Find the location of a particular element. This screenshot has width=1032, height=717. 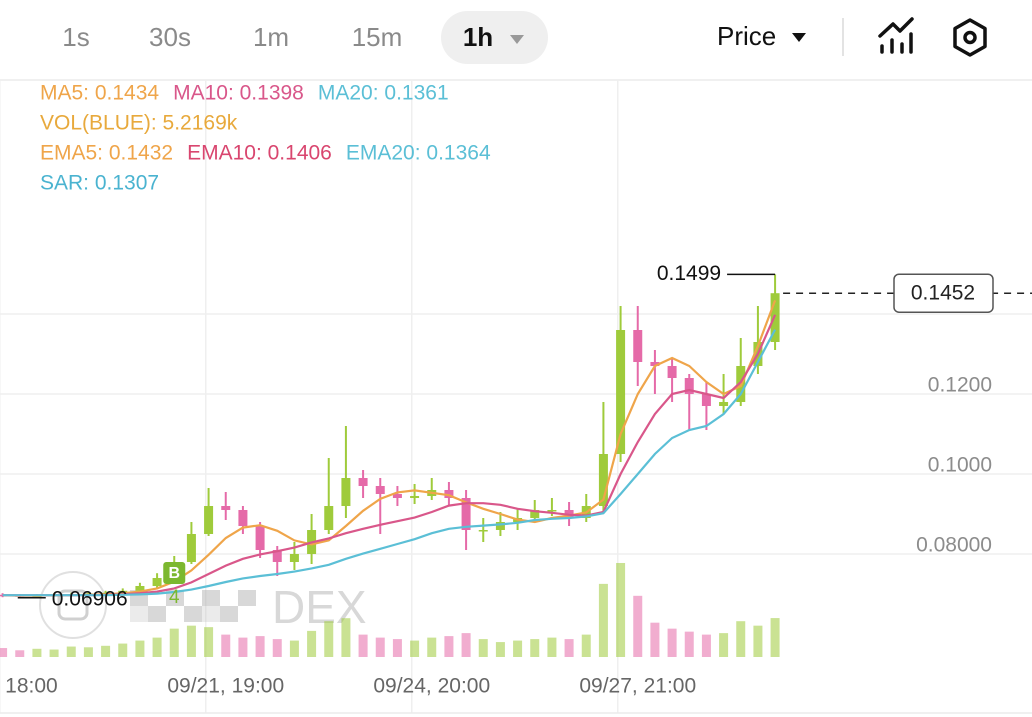

toolbar: Price 1s 30s 1m 15m 1h is located at coordinates (516, 46).